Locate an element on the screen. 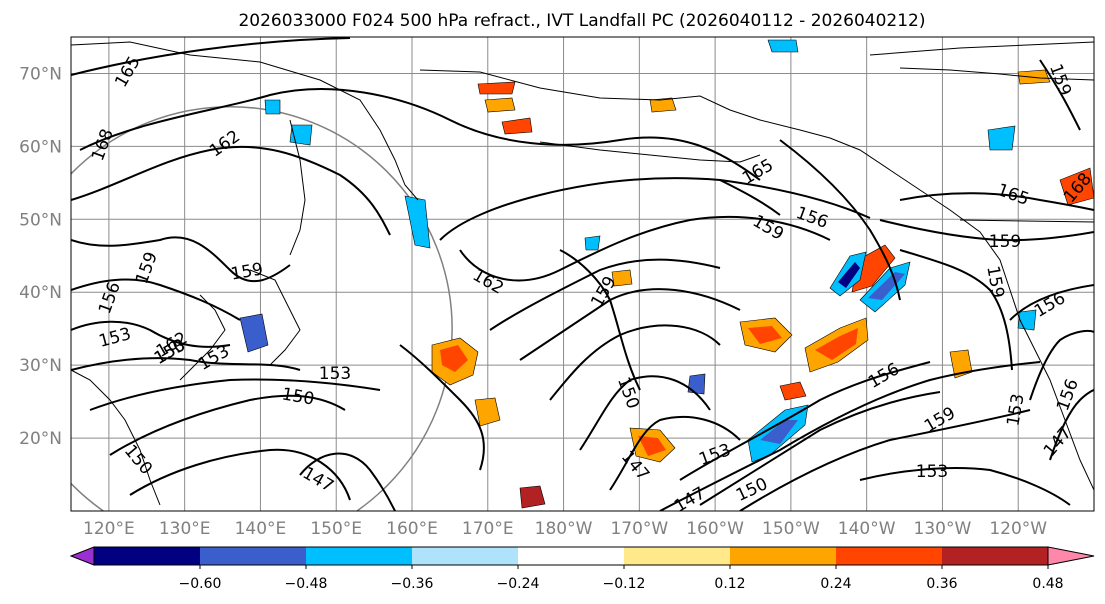 The image size is (1105, 604). lat-tick-label: 70°N is located at coordinates (40, 74).